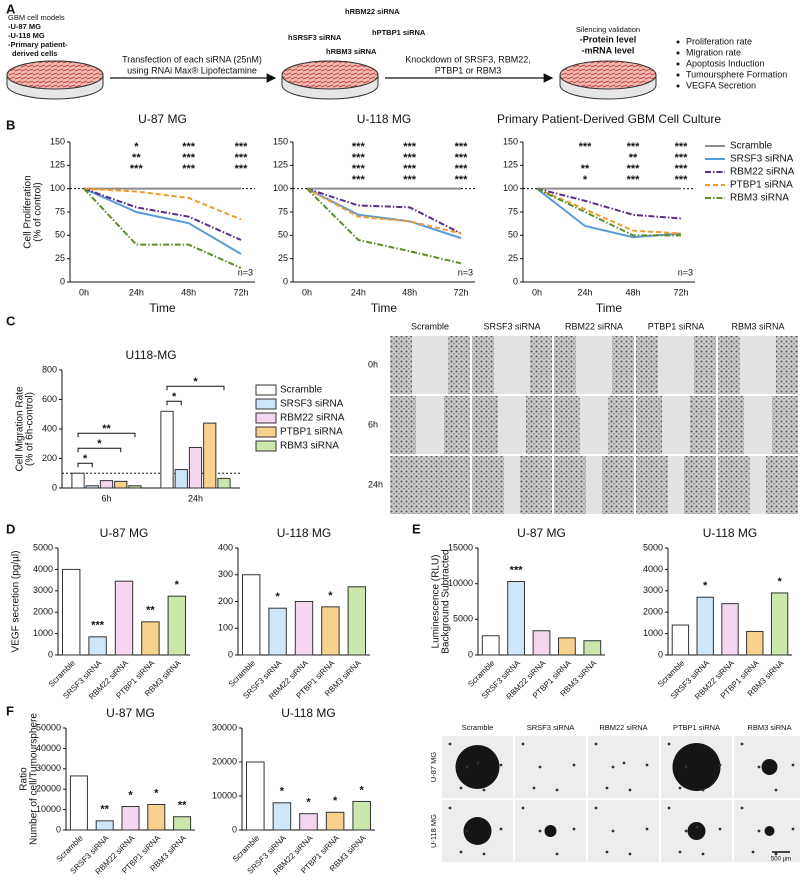 This screenshot has height=888, width=800. I want to click on diagram-text: GBM cell models, so click(36, 17).